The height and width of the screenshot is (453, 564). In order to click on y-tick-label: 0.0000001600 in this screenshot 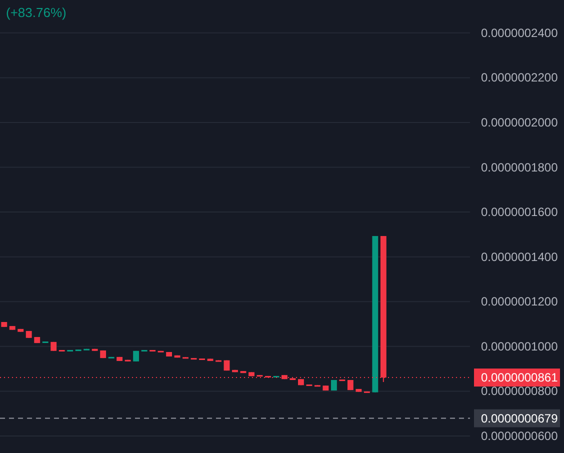, I will do `click(519, 212)`.